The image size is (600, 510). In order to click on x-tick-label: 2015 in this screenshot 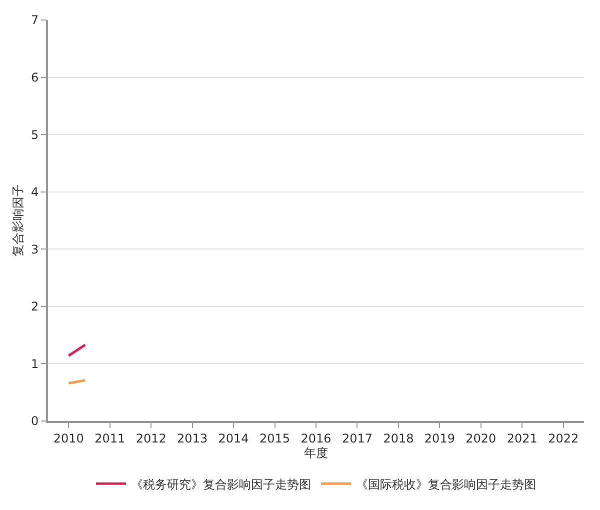, I will do `click(274, 438)`.